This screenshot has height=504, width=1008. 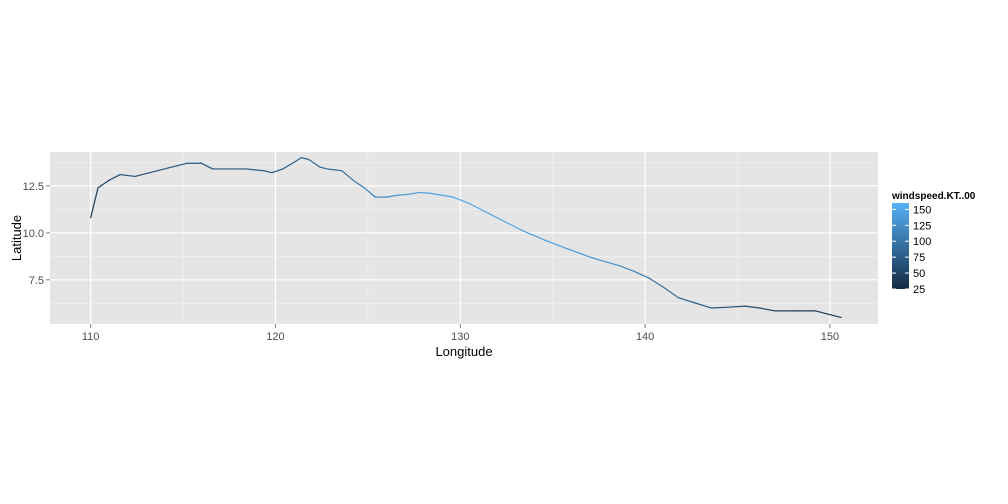 I want to click on y-axis: 7.5 10.0 12.5, so click(x=36, y=234).